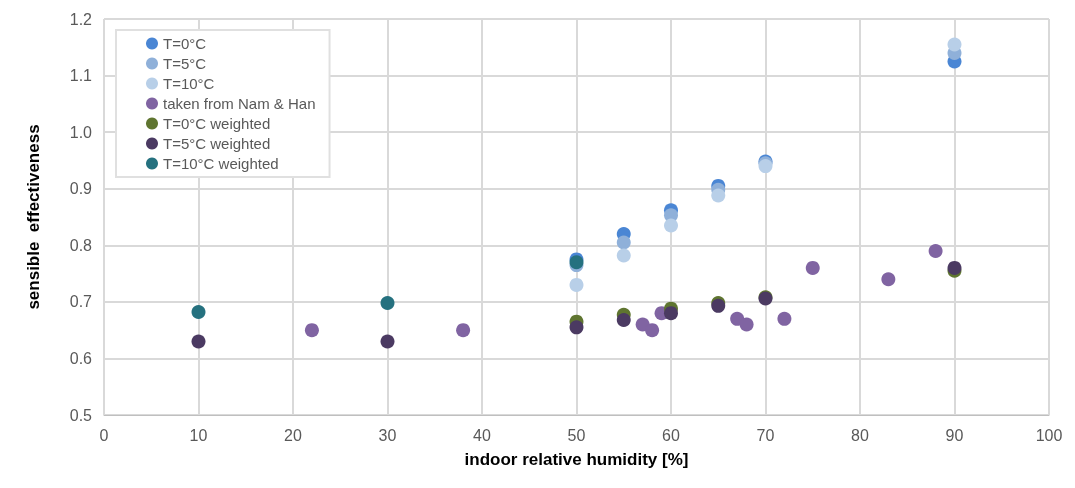  What do you see at coordinates (185, 43) in the screenshot?
I see `legend-label: T=0°C` at bounding box center [185, 43].